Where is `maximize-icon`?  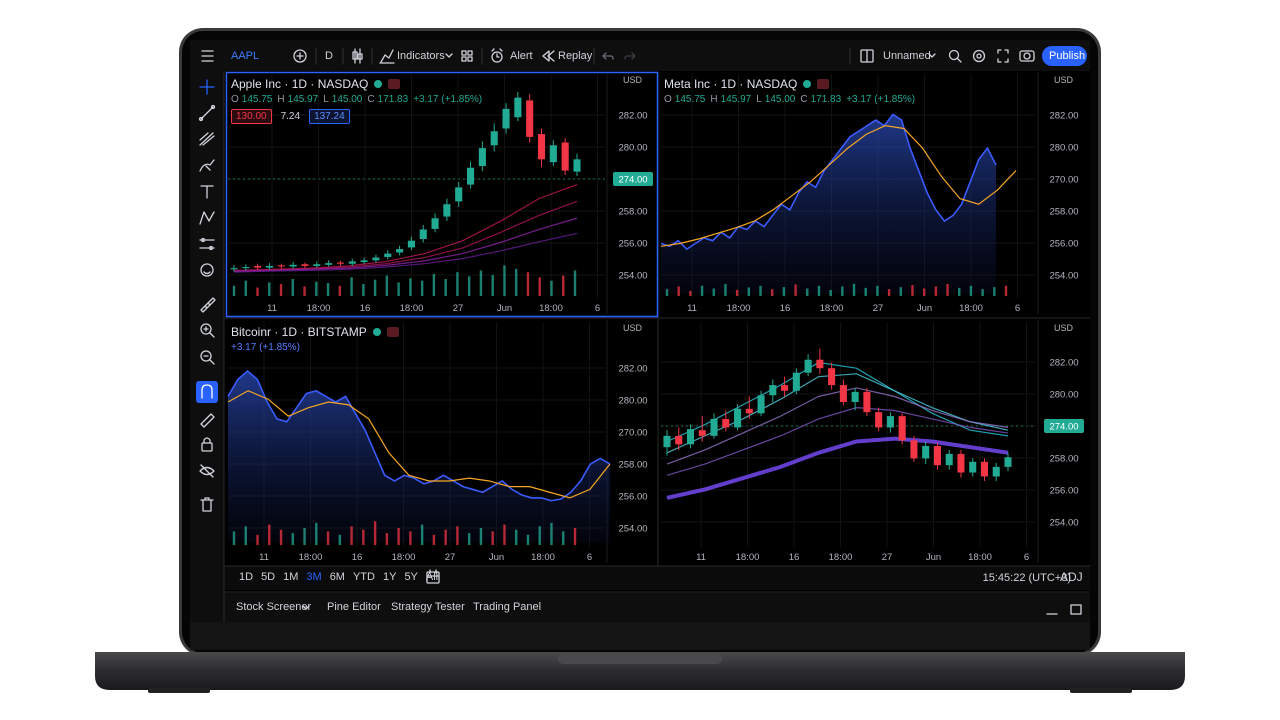
maximize-icon is located at coordinates (1076, 609).